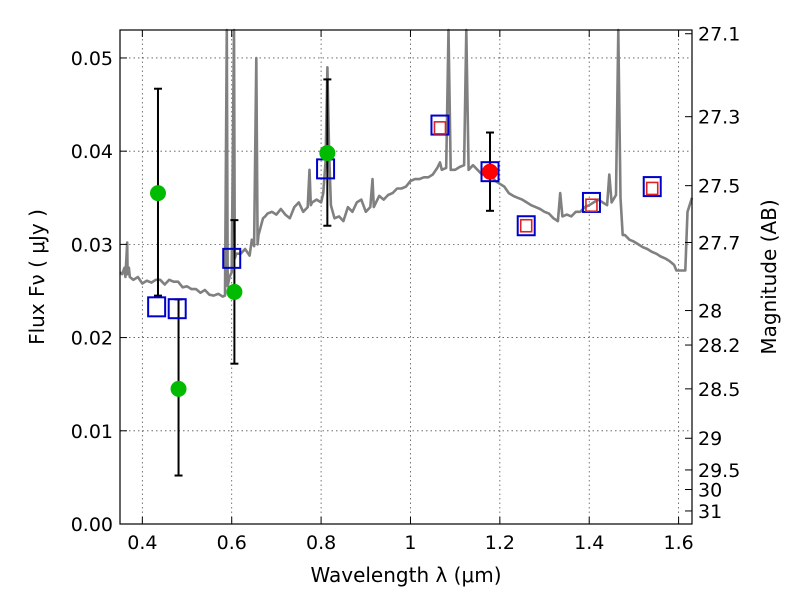 The width and height of the screenshot is (800, 600). What do you see at coordinates (769, 276) in the screenshot?
I see `right-axis-title: Magnitude (AB)` at bounding box center [769, 276].